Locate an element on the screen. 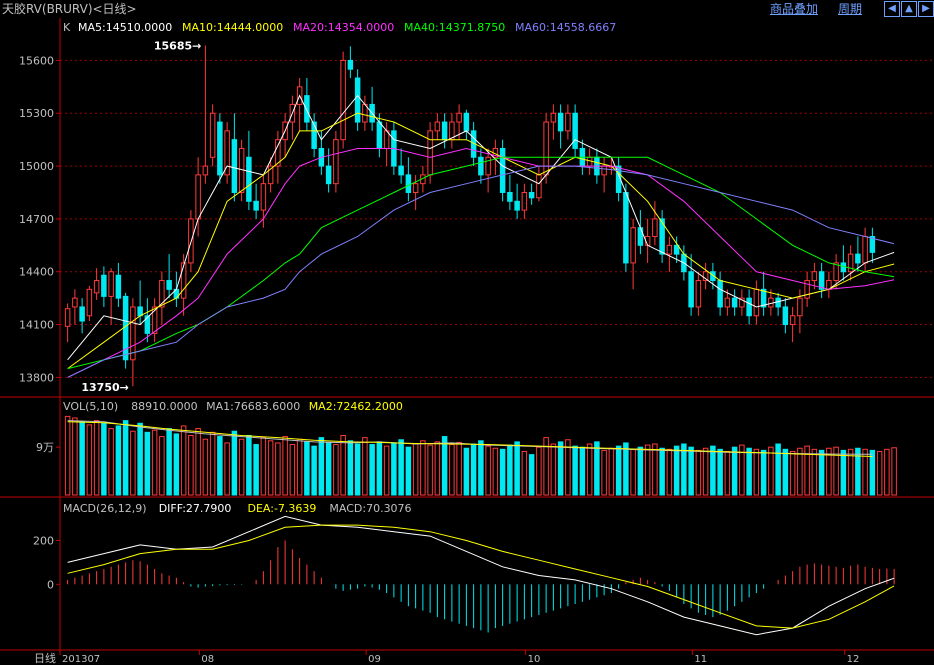 This screenshot has height=665, width=934. price-tick-label: 14700 is located at coordinates (36, 219).